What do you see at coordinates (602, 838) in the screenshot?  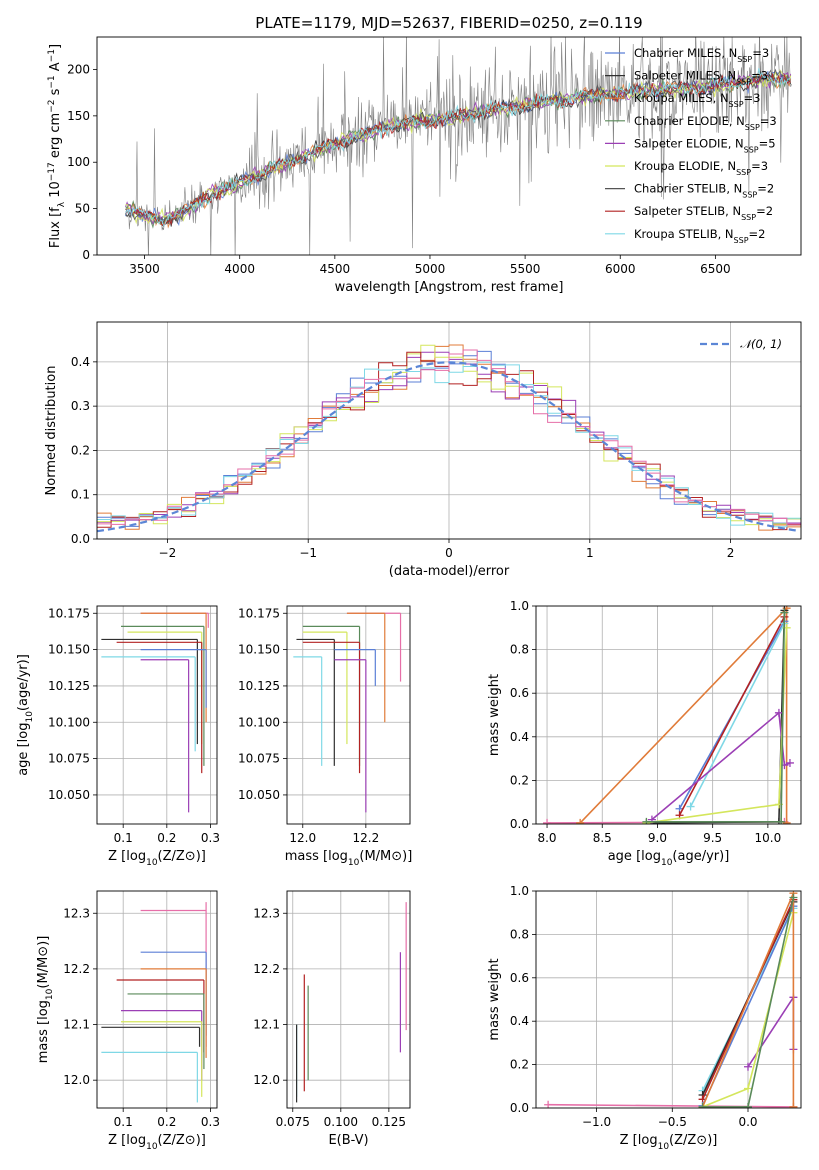 I see `x-tick-label: 8.5` at bounding box center [602, 838].